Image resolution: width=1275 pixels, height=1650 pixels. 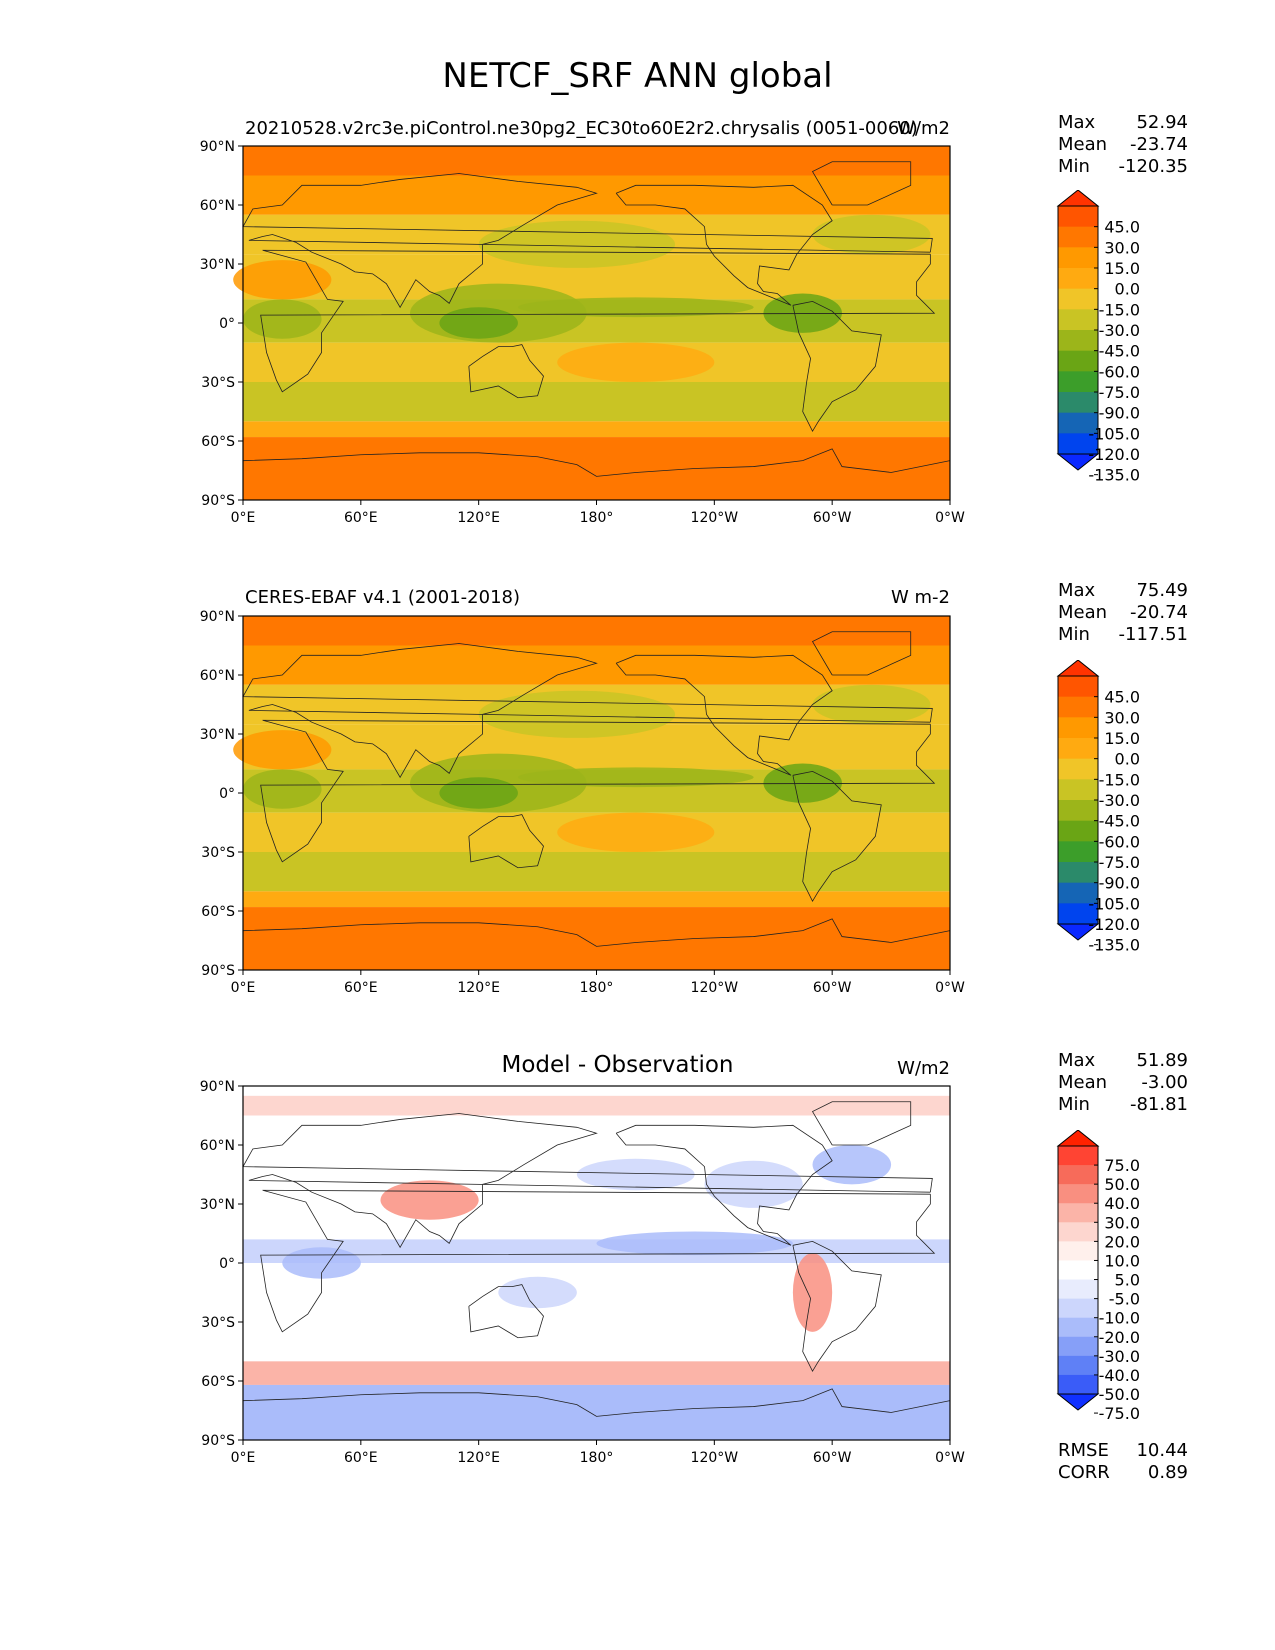 What do you see at coordinates (1119, 1375) in the screenshot?
I see `colorbar-tick-label: -40.0` at bounding box center [1119, 1375].